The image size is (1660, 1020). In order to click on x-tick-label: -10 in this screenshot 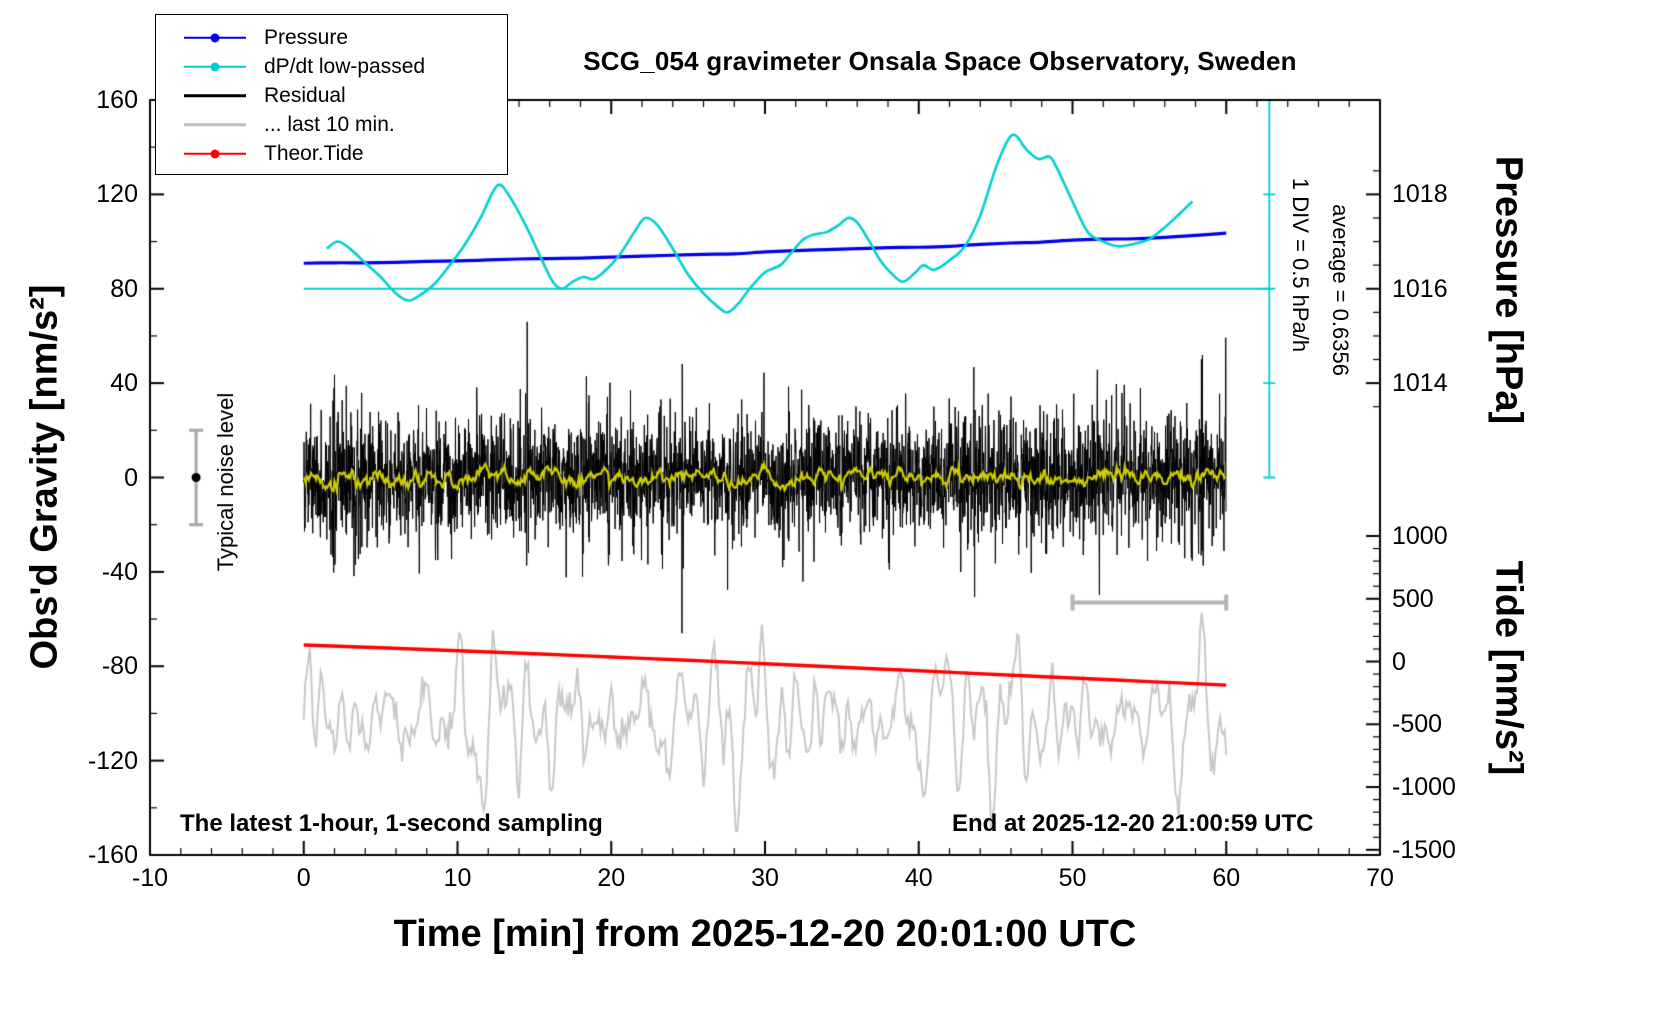, I will do `click(150, 878)`.